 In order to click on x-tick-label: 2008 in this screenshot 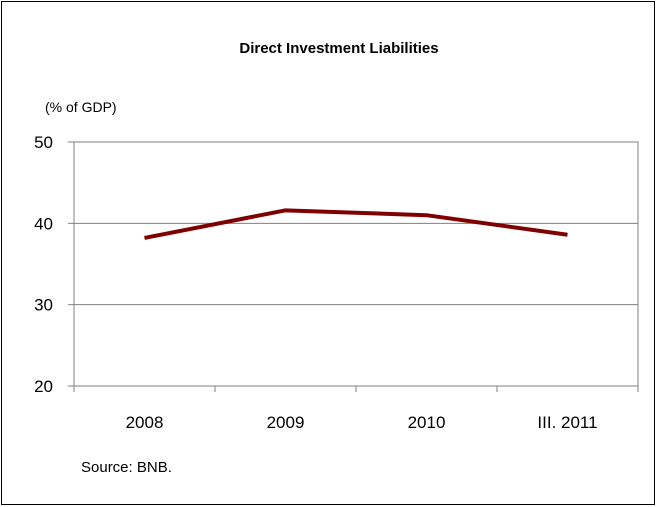, I will do `click(145, 422)`.